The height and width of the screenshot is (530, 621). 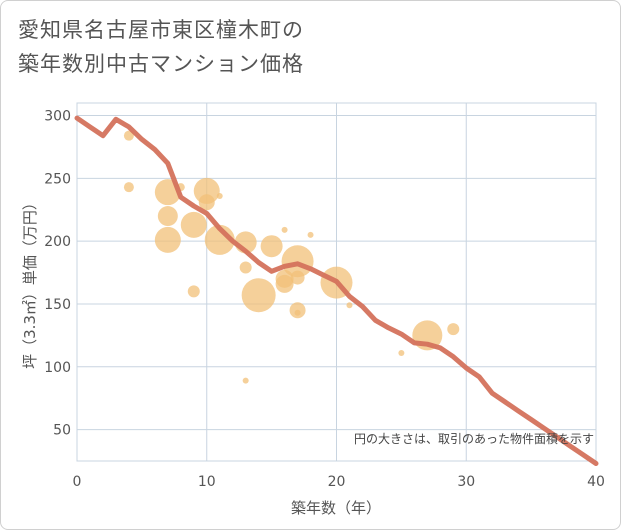 I want to click on y-tick-label: 300, so click(x=57, y=117).